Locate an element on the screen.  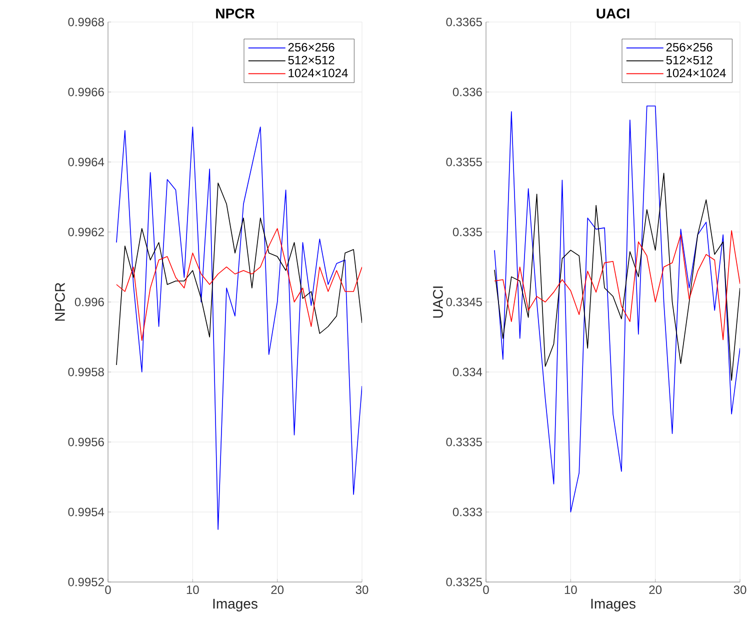
y-tick-label: 0.9962 is located at coordinates (86, 232).